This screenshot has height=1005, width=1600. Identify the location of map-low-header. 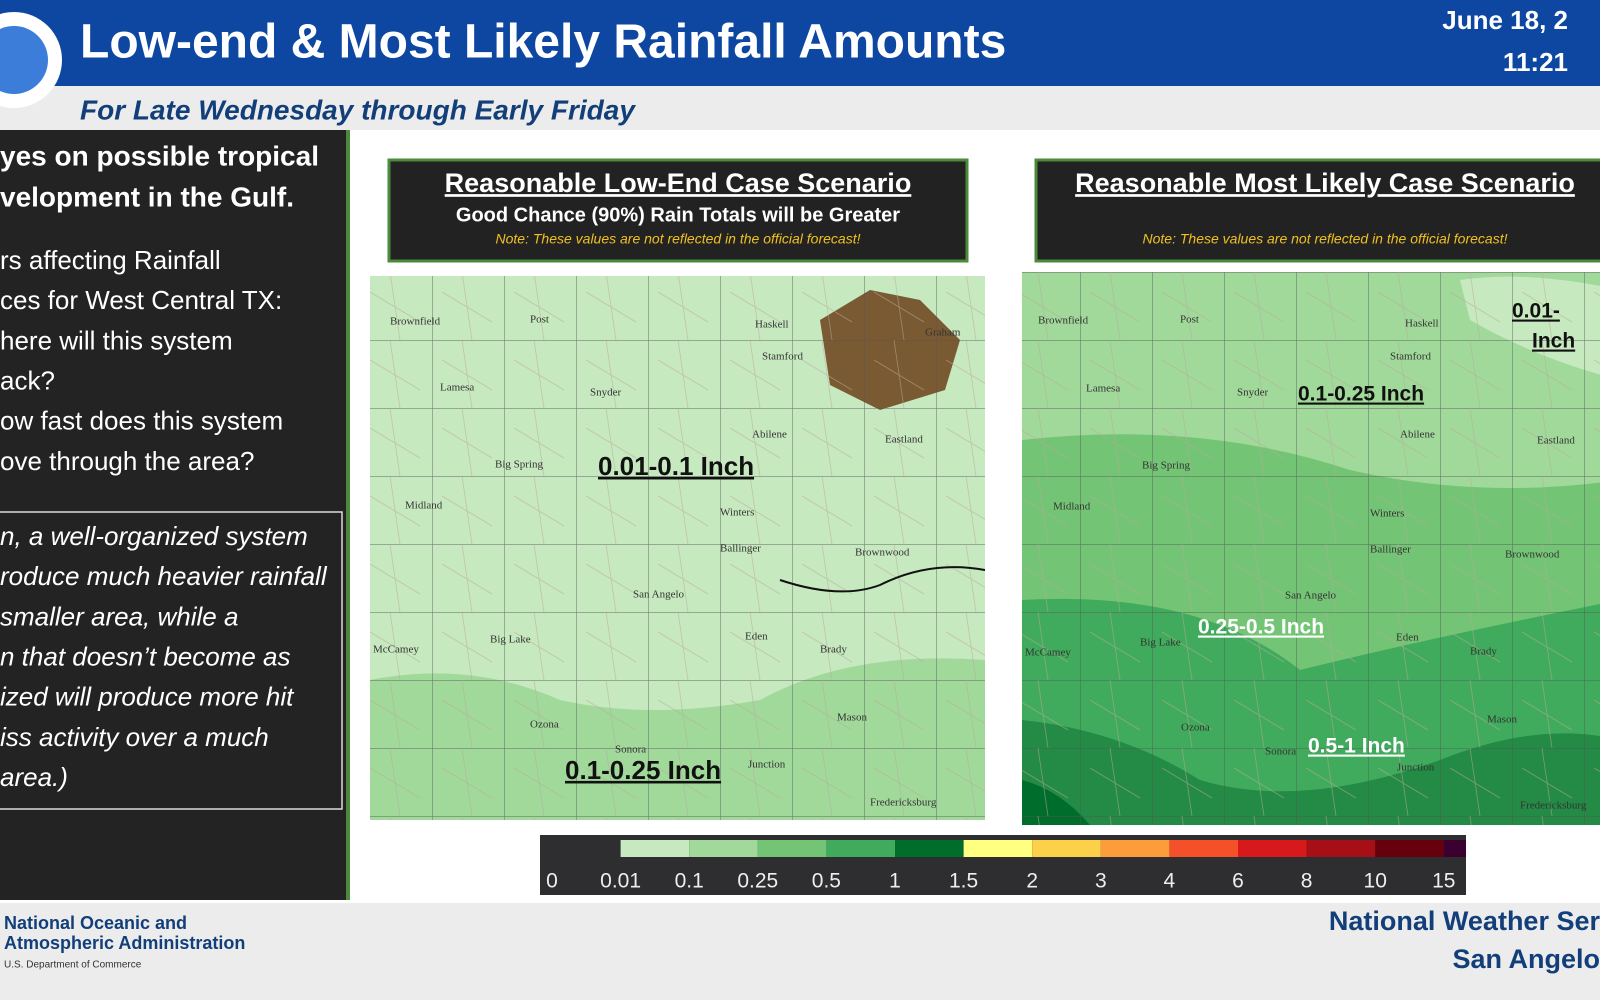
(678, 210).